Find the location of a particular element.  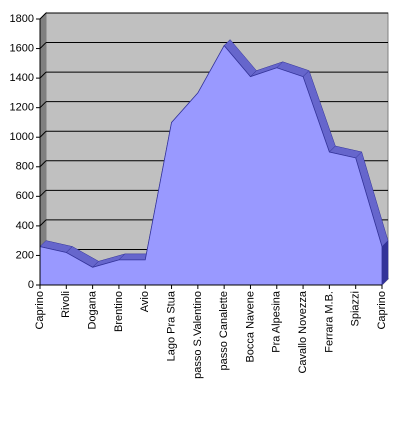

y-tick-label: 800 is located at coordinates (25, 167).